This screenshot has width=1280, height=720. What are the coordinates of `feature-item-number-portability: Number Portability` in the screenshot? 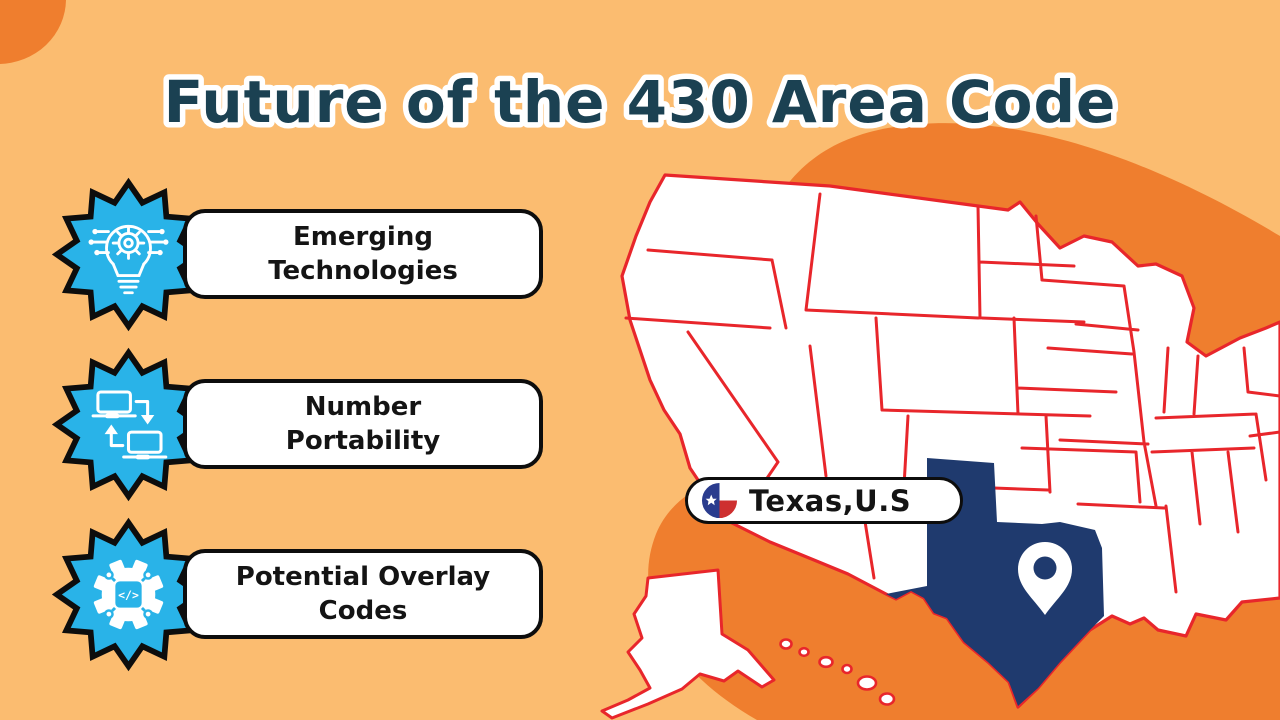 It's located at (298, 425).